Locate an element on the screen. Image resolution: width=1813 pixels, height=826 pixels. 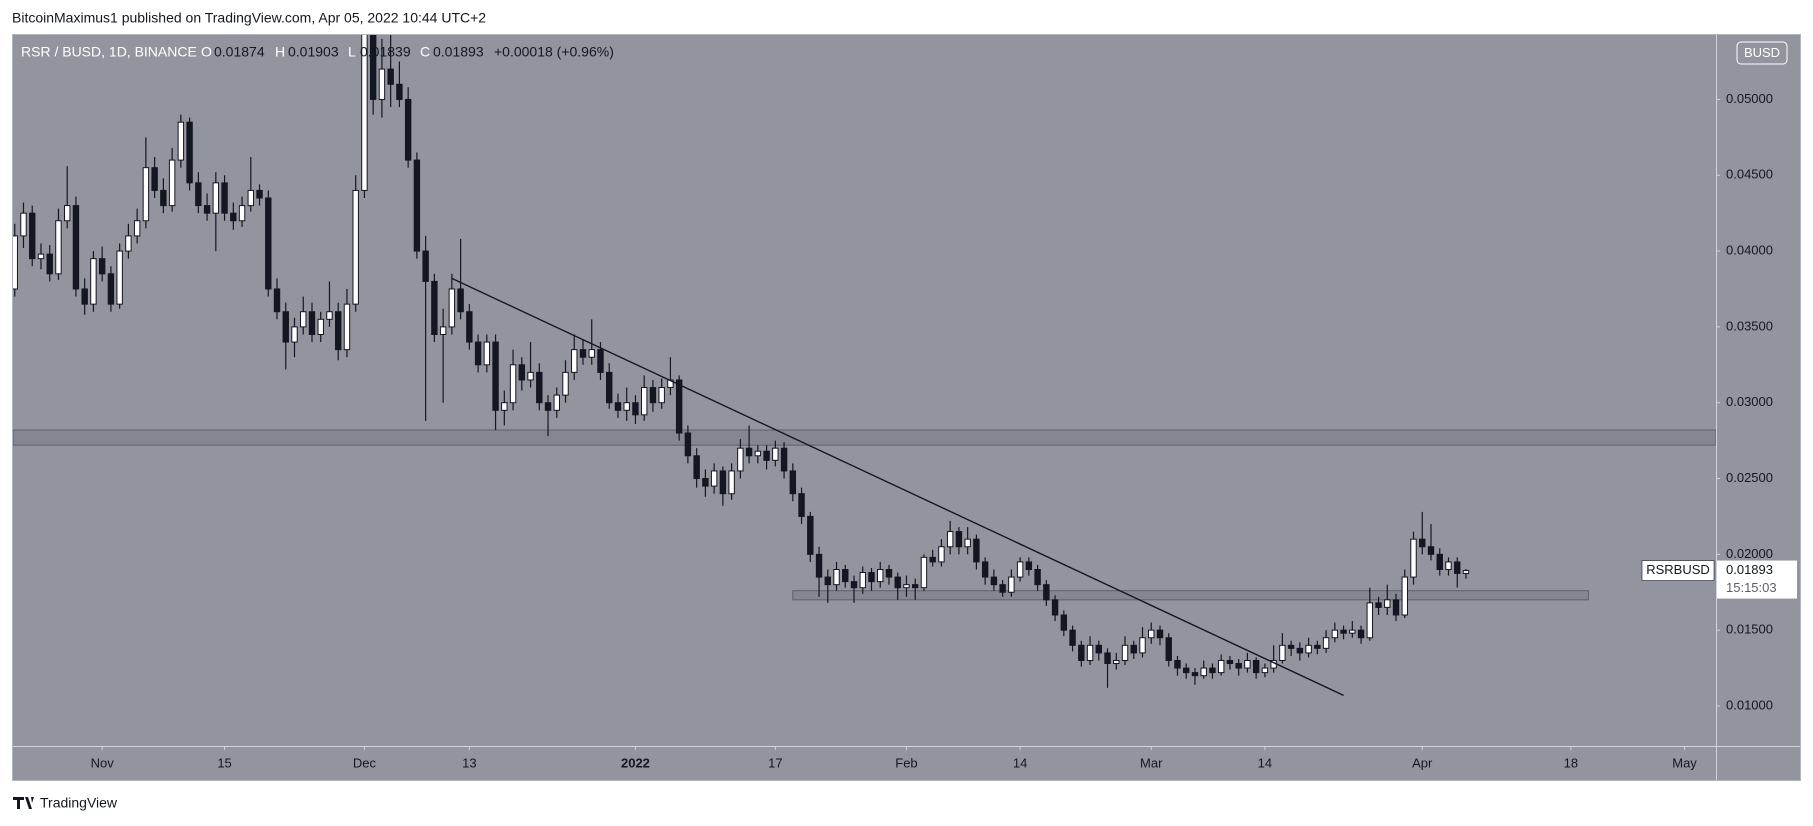
x-tick-label: Feb is located at coordinates (906, 762).